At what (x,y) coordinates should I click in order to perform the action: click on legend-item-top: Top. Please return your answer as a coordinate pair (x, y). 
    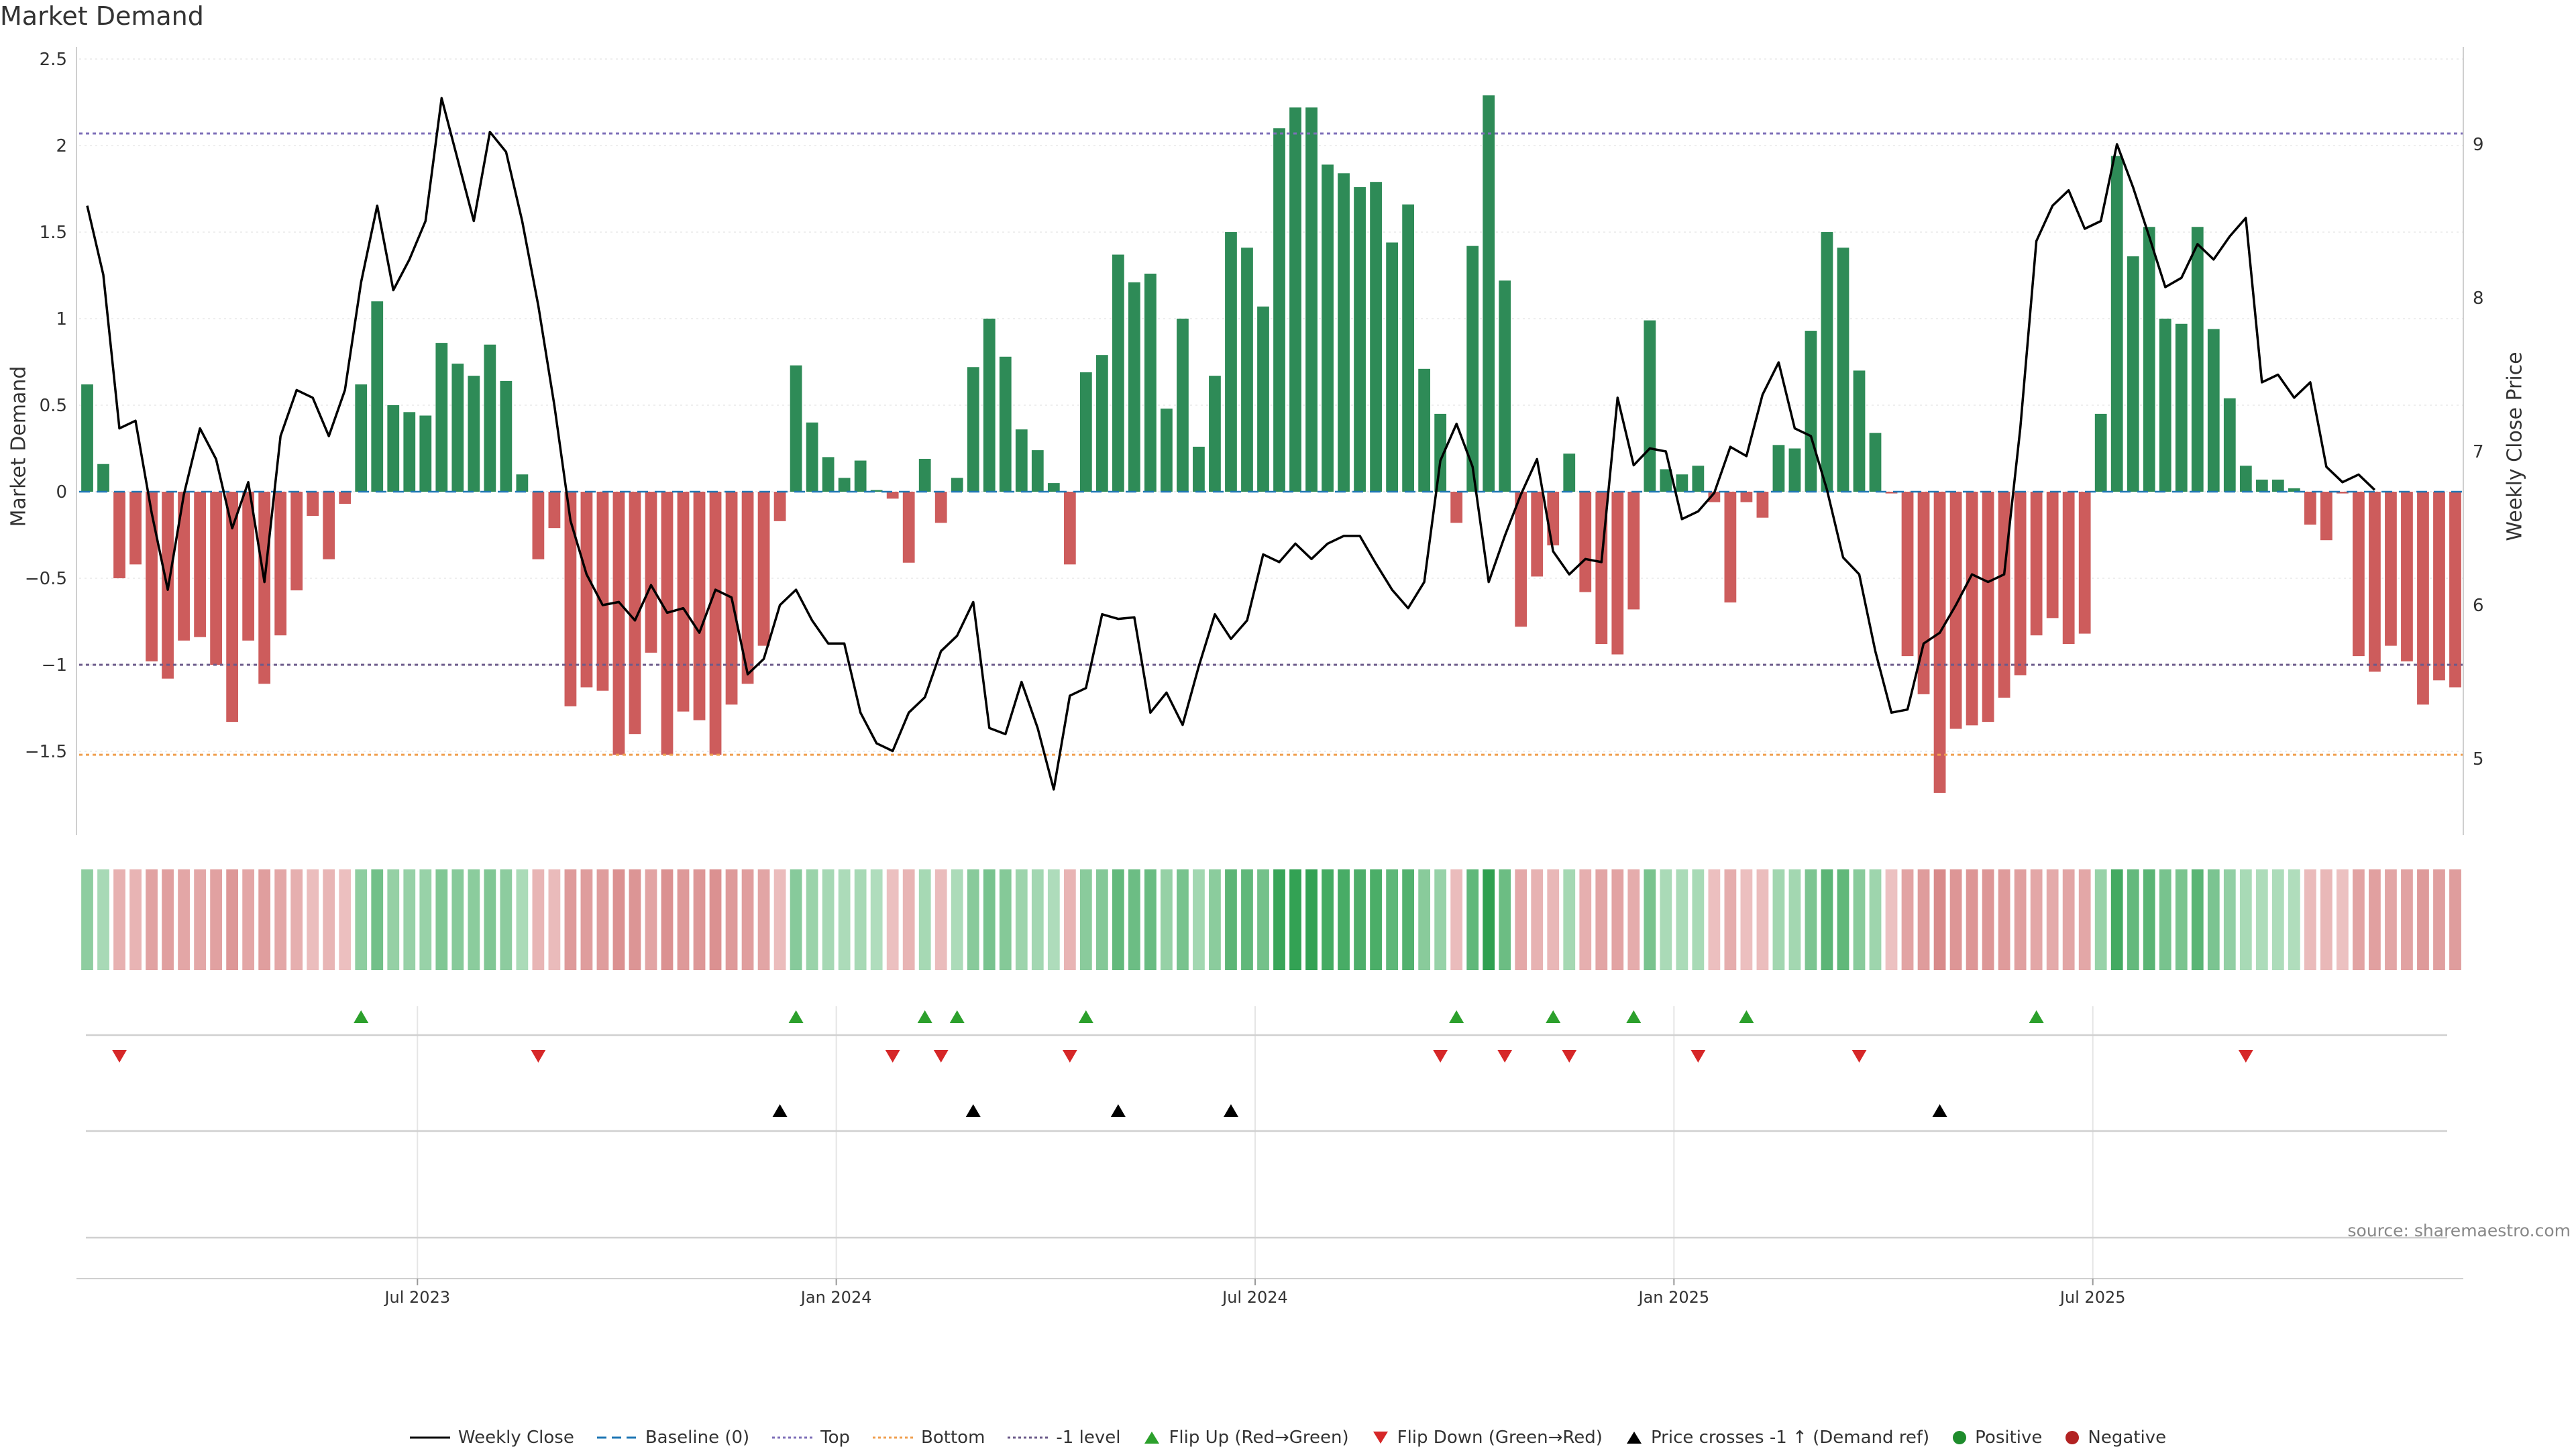
    Looking at the image, I should click on (811, 1438).